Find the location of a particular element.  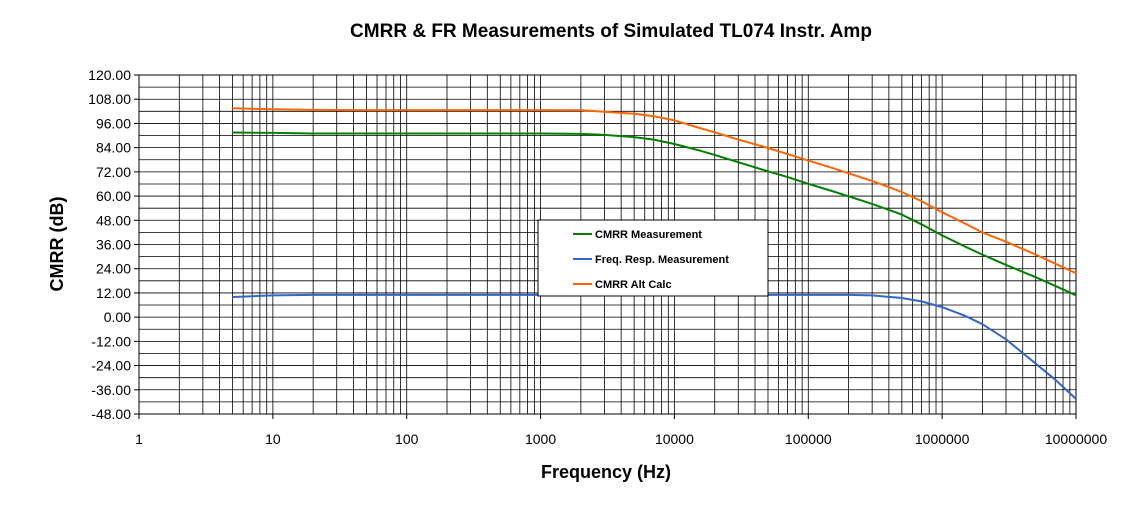

y-tick-label: 120.00 is located at coordinates (109, 75).